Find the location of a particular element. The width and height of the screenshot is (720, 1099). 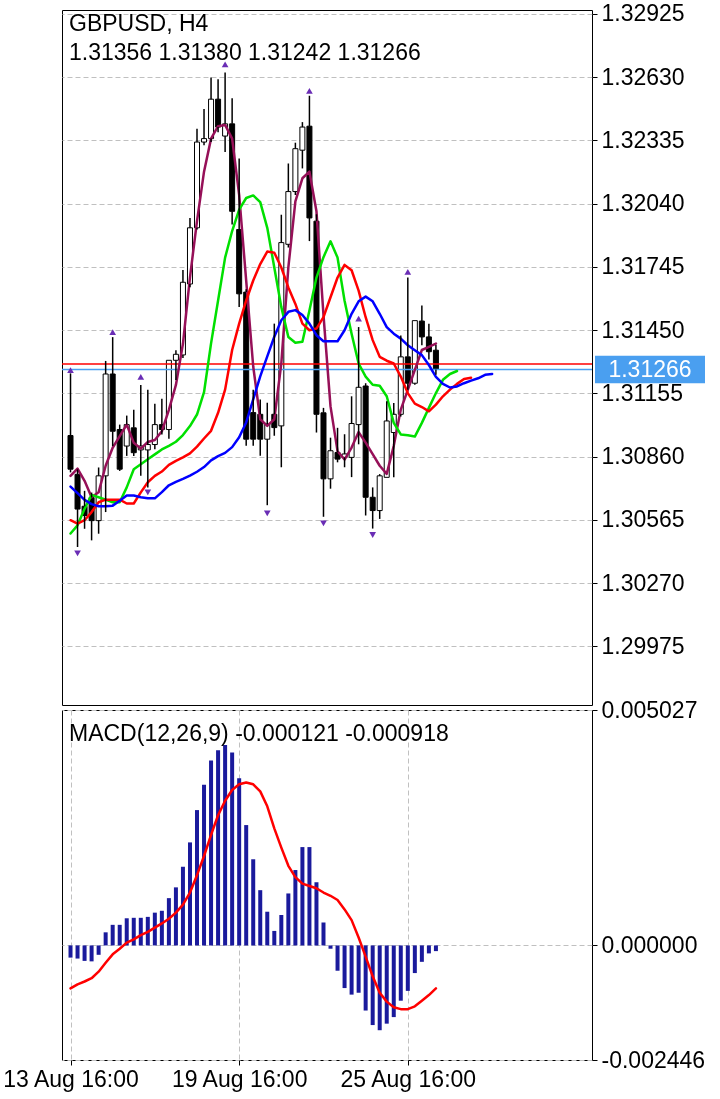

x-tick-label: 13 Aug 16:00 is located at coordinates (71, 1078).